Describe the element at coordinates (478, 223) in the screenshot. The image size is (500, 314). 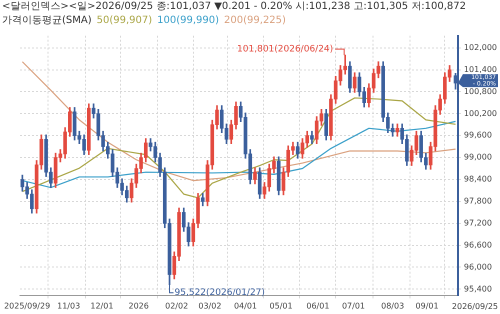
I see `y-tick-label: 97,200` at that location.